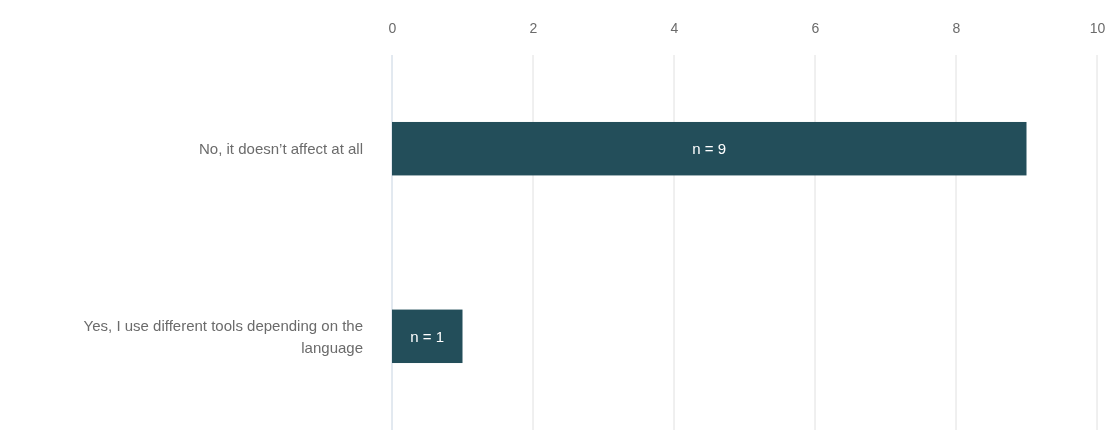  What do you see at coordinates (674, 28) in the screenshot?
I see `x-tick-label: 4` at bounding box center [674, 28].